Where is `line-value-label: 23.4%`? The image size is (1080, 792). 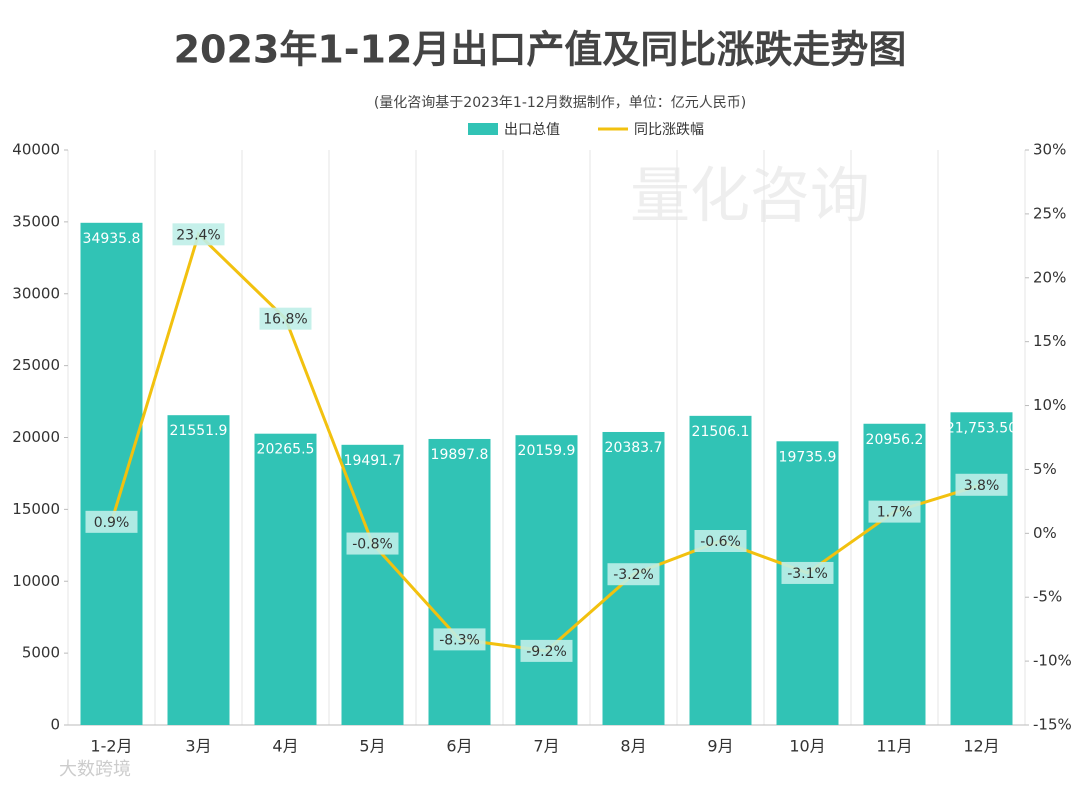 line-value-label: 23.4% is located at coordinates (198, 235).